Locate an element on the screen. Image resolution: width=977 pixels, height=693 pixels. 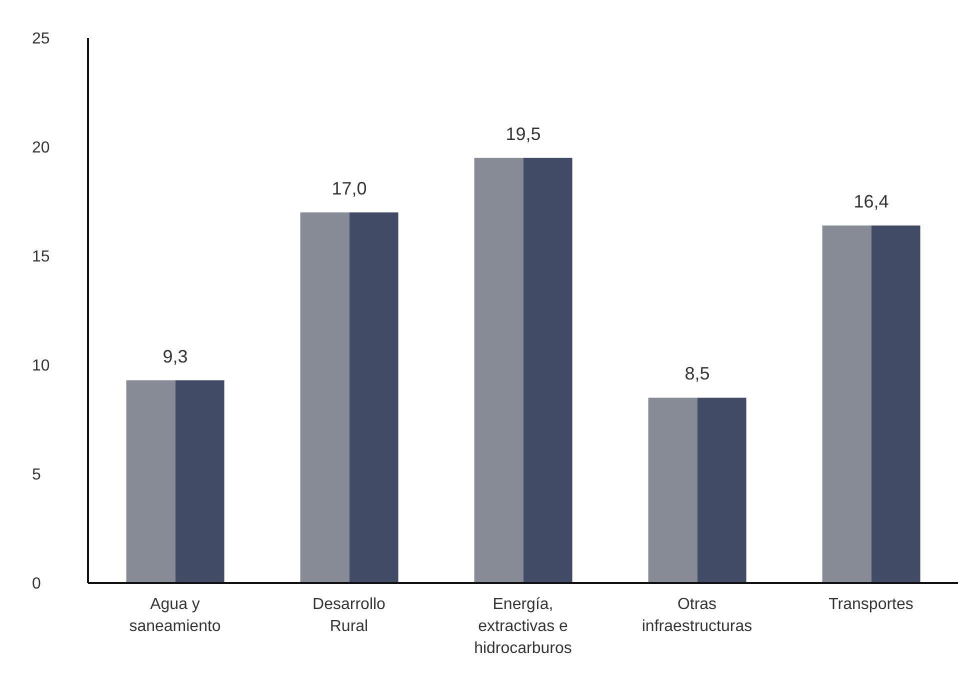
data-label: 9,3 is located at coordinates (175, 356).